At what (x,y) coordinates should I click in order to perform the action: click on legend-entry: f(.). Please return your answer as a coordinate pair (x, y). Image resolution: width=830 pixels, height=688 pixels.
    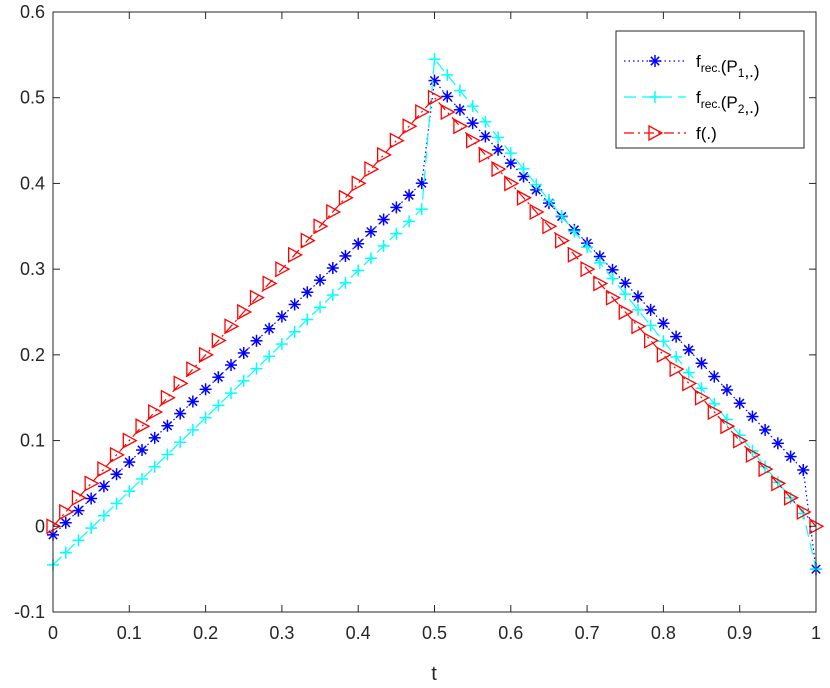
    Looking at the image, I should click on (670, 133).